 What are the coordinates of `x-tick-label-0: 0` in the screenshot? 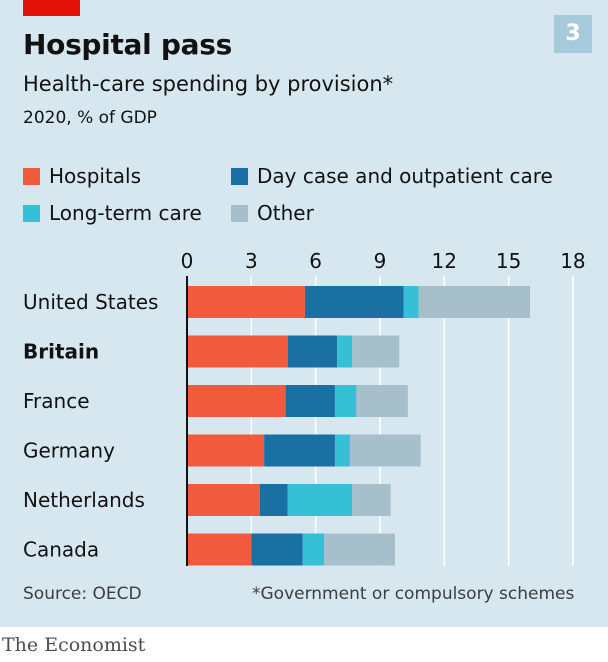 It's located at (187, 261).